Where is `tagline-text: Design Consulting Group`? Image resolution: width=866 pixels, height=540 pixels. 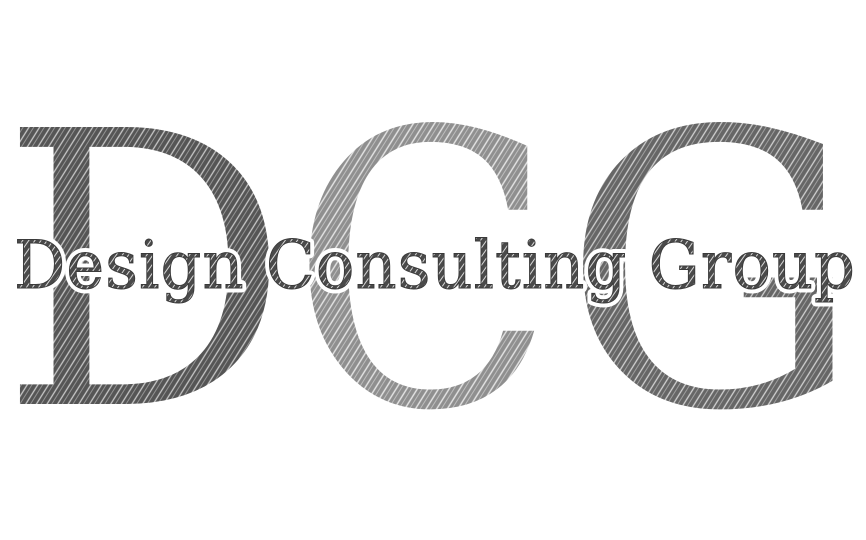 tagline-text: Design Consulting Group is located at coordinates (435, 265).